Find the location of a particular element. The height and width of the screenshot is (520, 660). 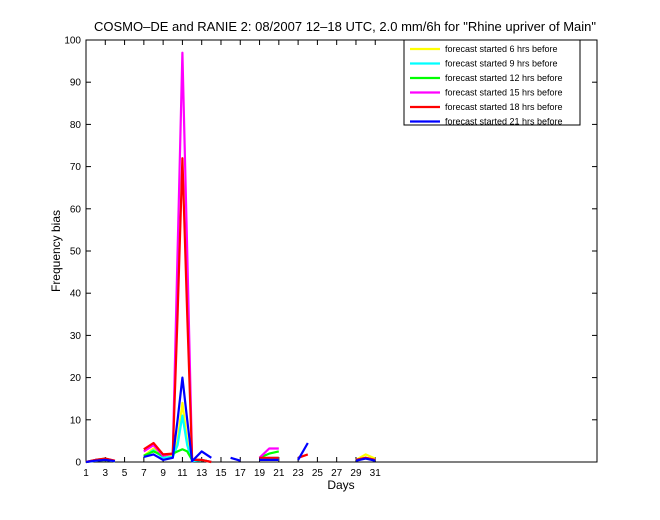

y-tick-label: 70 is located at coordinates (76, 167).